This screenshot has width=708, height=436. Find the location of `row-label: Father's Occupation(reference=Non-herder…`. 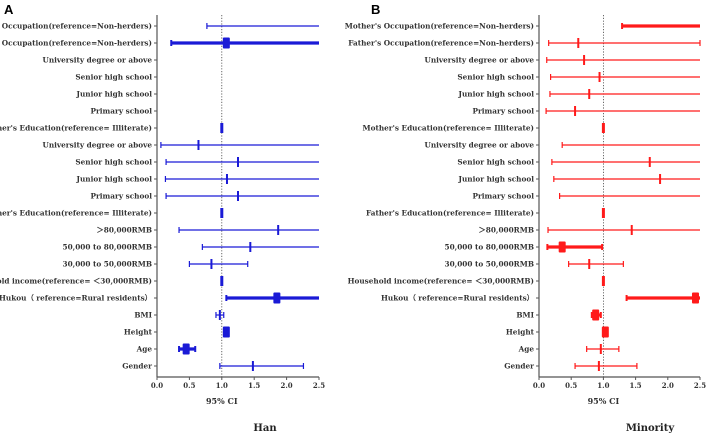

row-label: Father's Occupation(reference=Non-herder… is located at coordinates (76, 43).